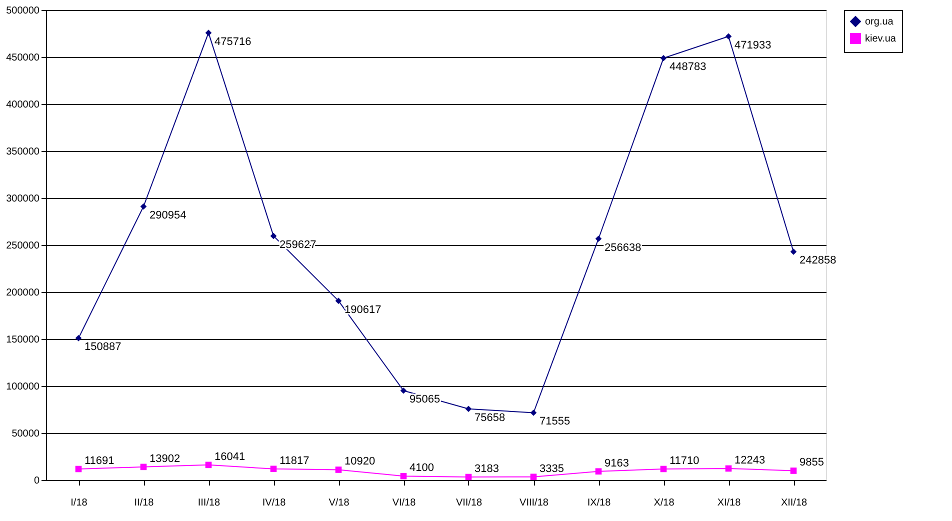  Describe the element at coordinates (599, 503) in the screenshot. I see `x-tick-label: IX/18` at that location.